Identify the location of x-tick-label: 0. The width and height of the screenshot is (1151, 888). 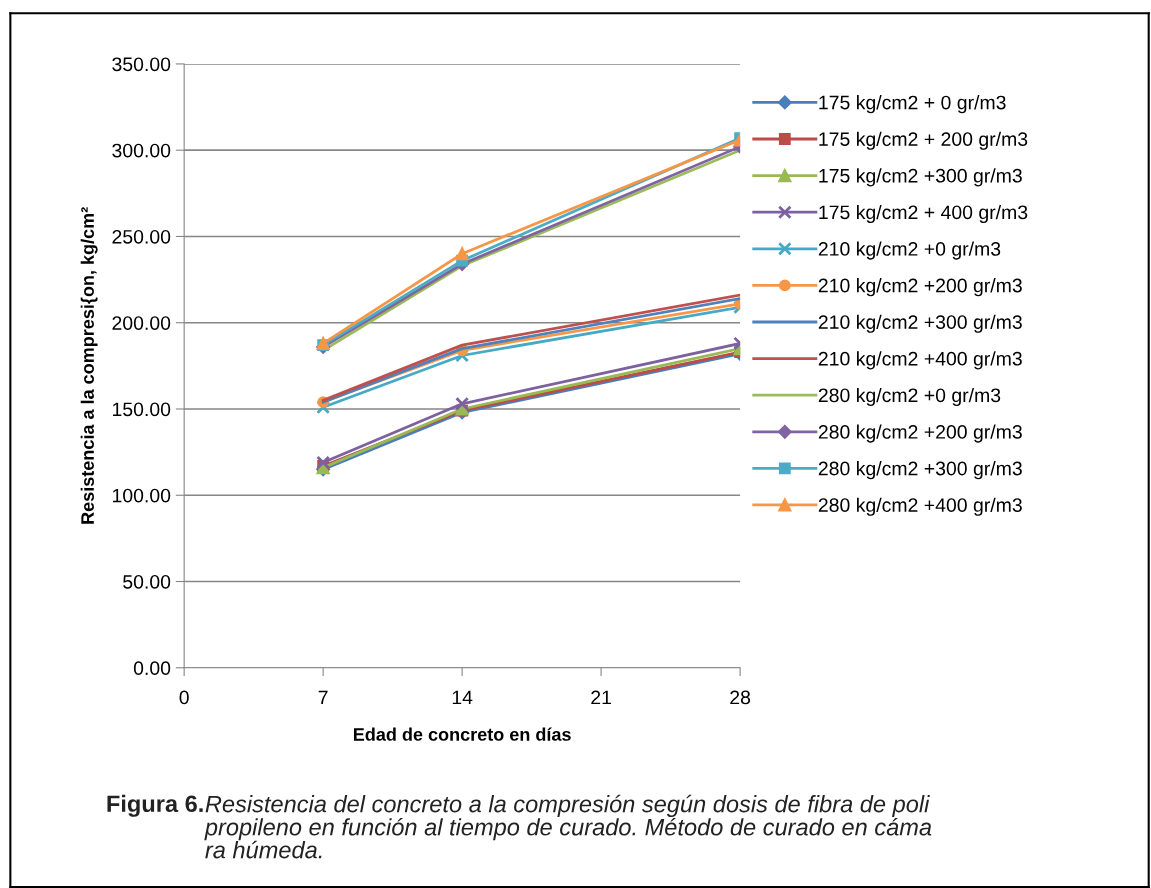
(184, 697).